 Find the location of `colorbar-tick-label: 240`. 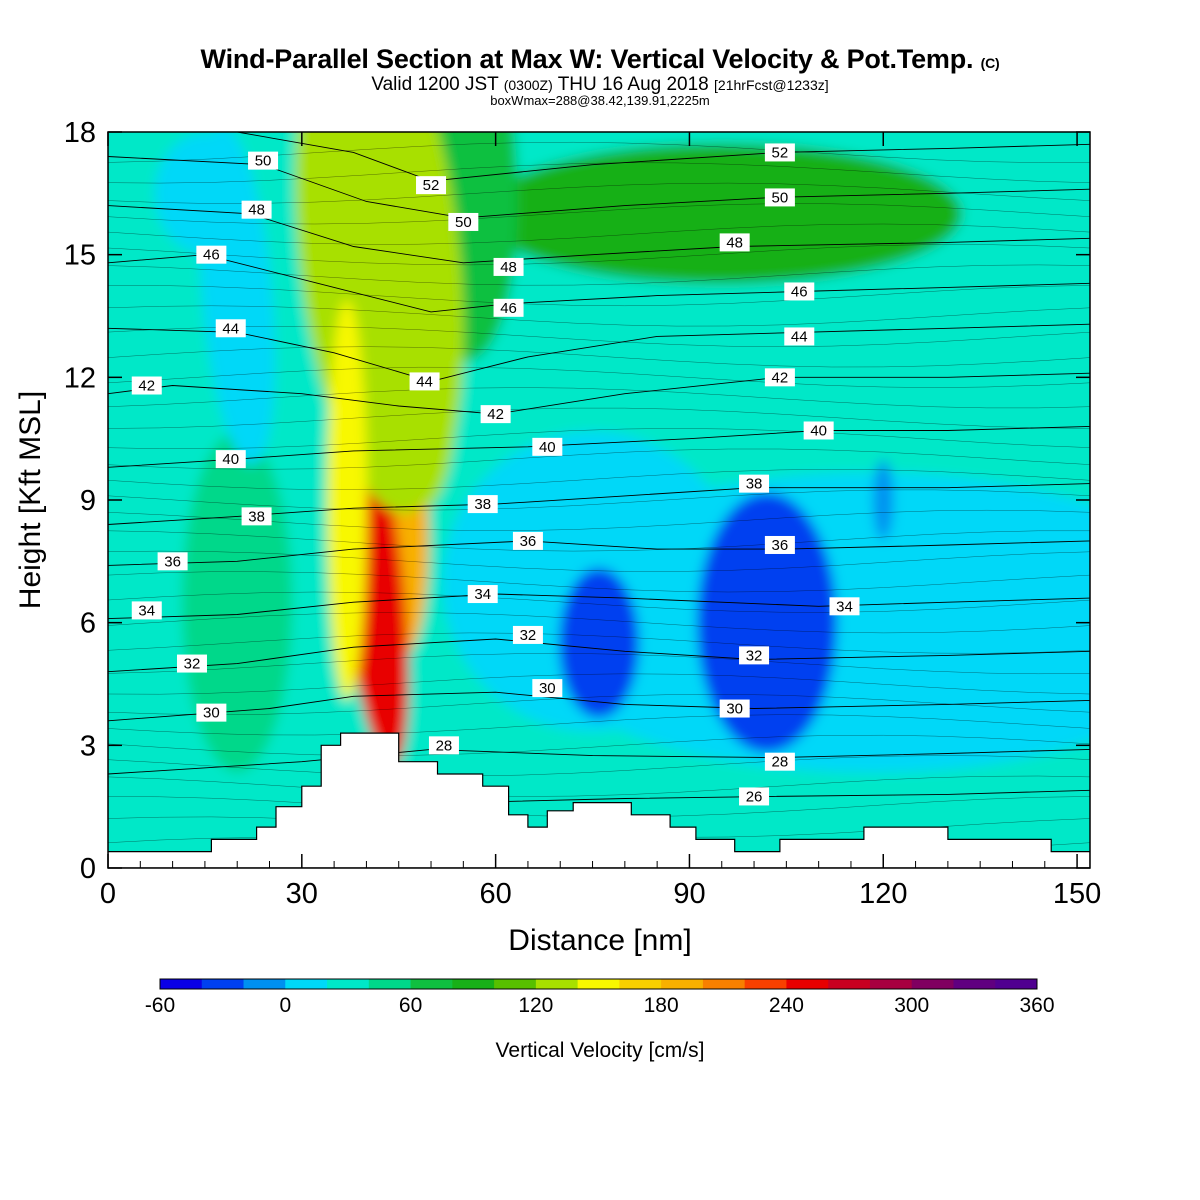

colorbar-tick-label: 240 is located at coordinates (786, 1005).